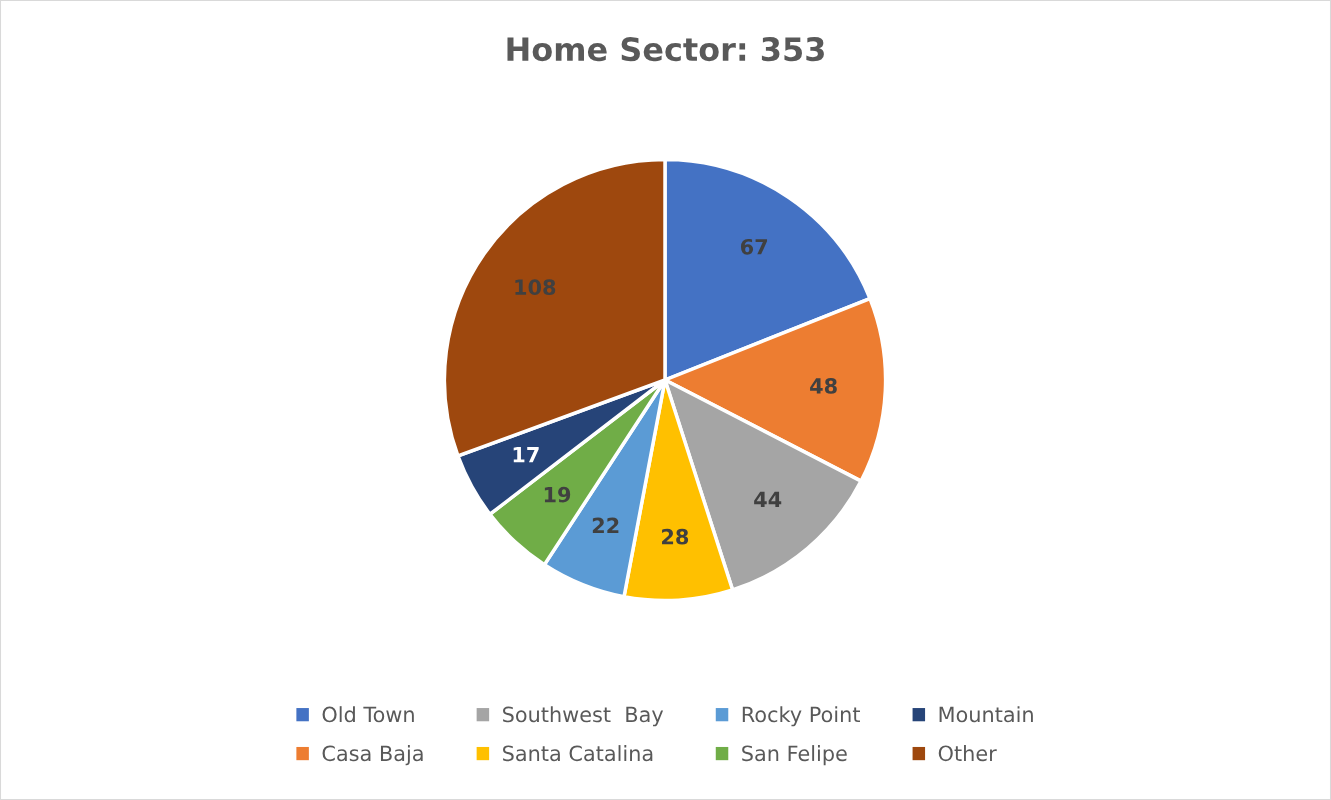 This screenshot has width=1331, height=800. I want to click on data-label: 44, so click(768, 499).